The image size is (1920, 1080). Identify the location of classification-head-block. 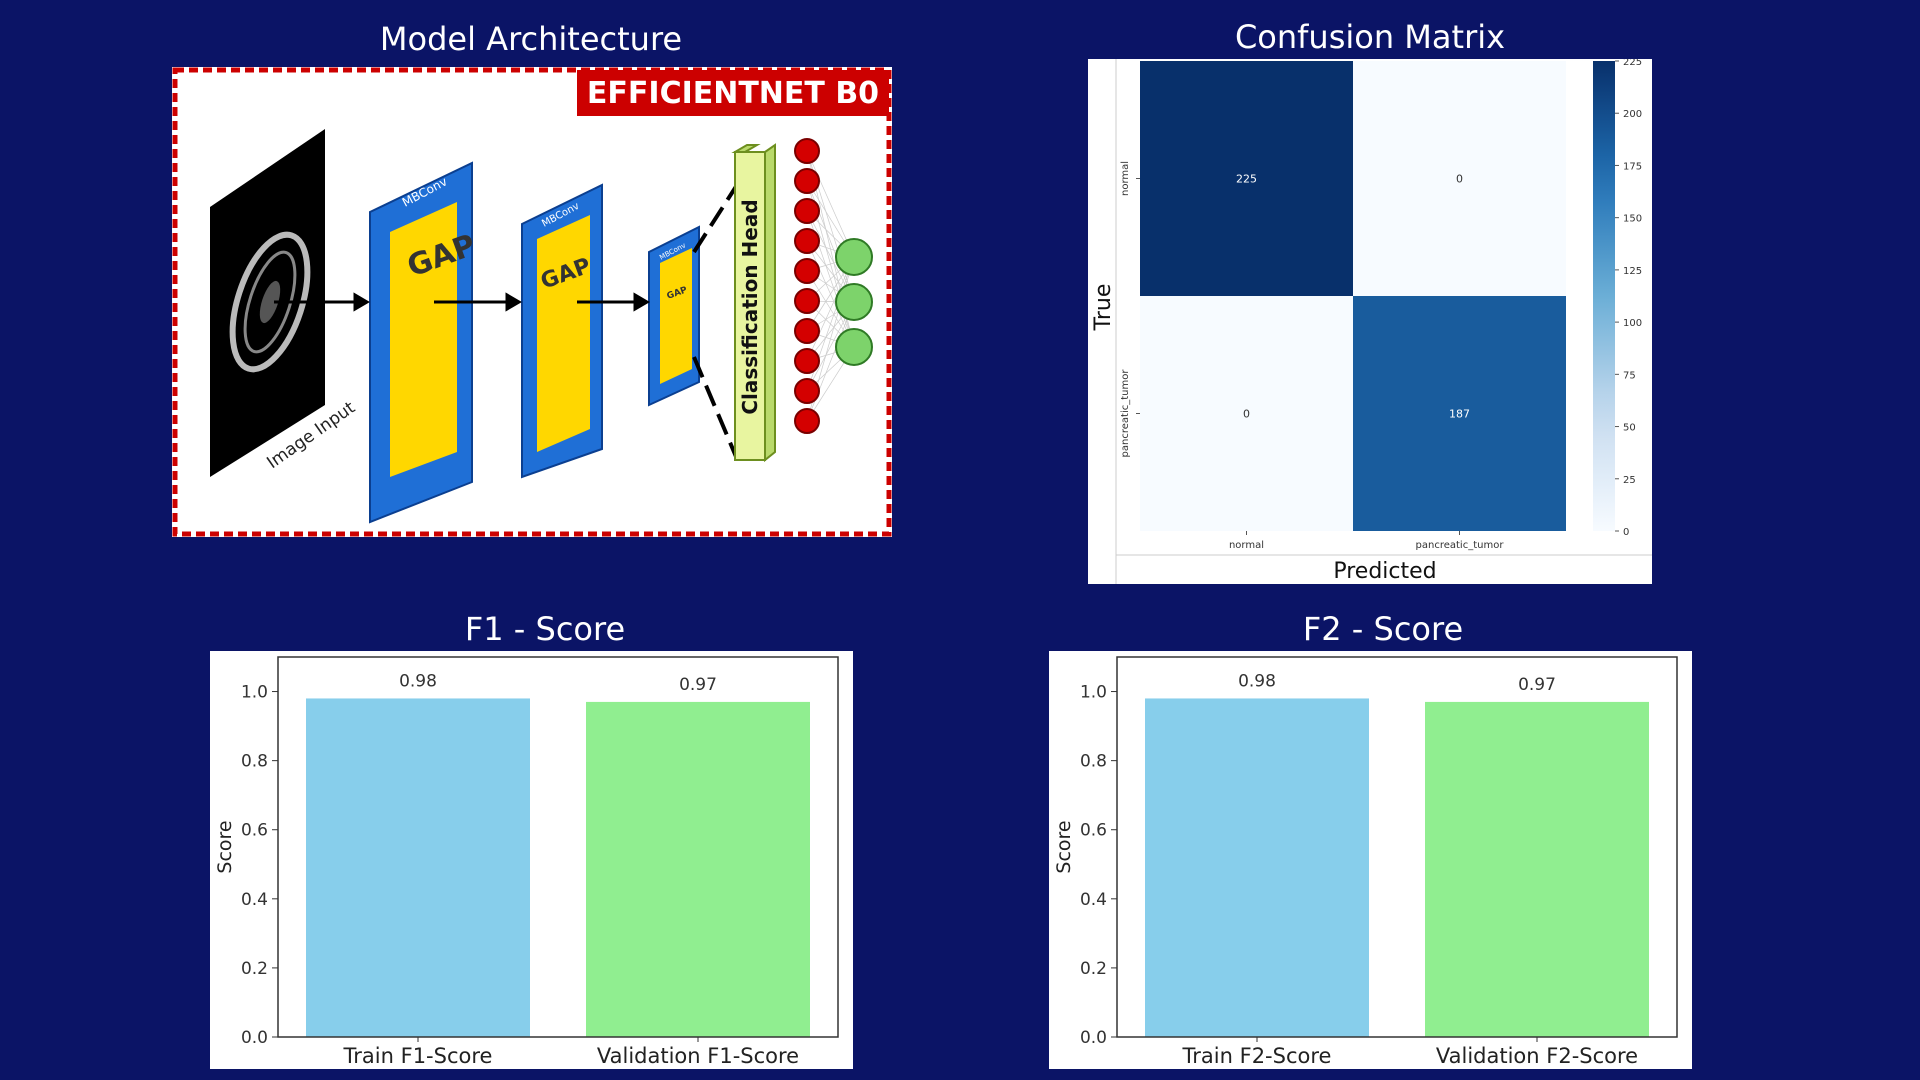
(753, 303).